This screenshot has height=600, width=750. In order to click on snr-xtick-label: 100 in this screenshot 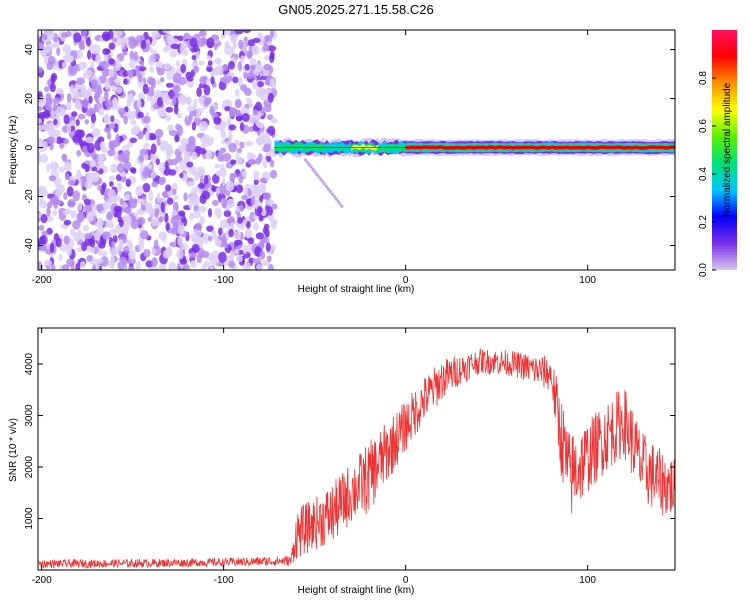, I will do `click(587, 580)`.